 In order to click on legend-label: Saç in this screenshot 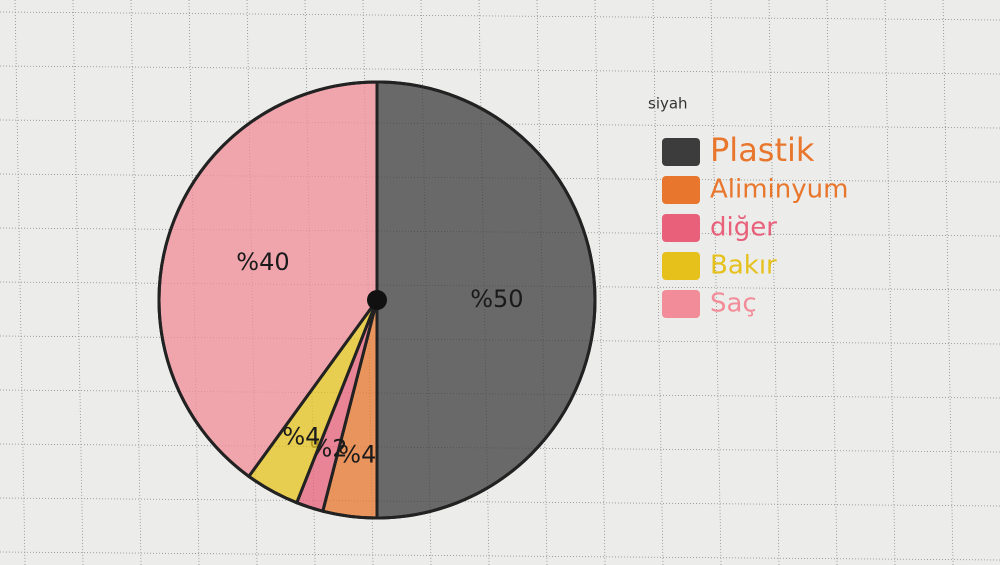, I will do `click(733, 304)`.